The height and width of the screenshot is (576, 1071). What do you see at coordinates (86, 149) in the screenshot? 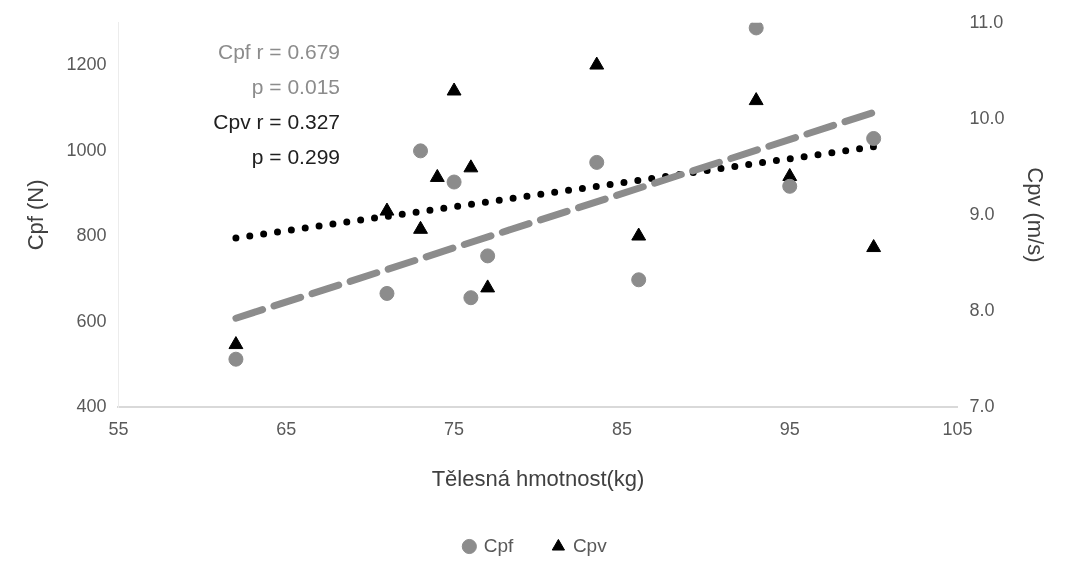
I see `y-tick-label: 1000` at bounding box center [86, 149].